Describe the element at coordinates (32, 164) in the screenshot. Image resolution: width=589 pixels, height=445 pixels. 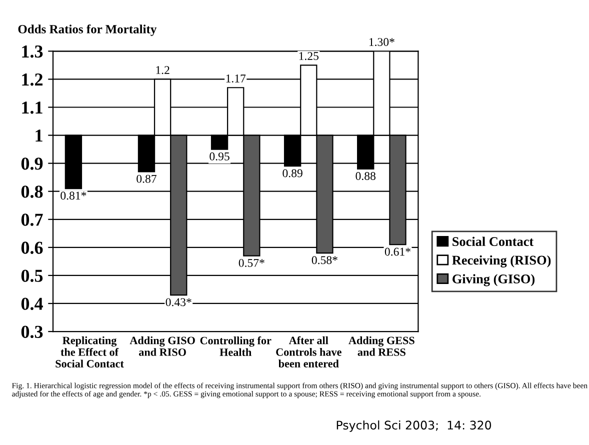
I see `y-tick-label: 0.9` at that location.